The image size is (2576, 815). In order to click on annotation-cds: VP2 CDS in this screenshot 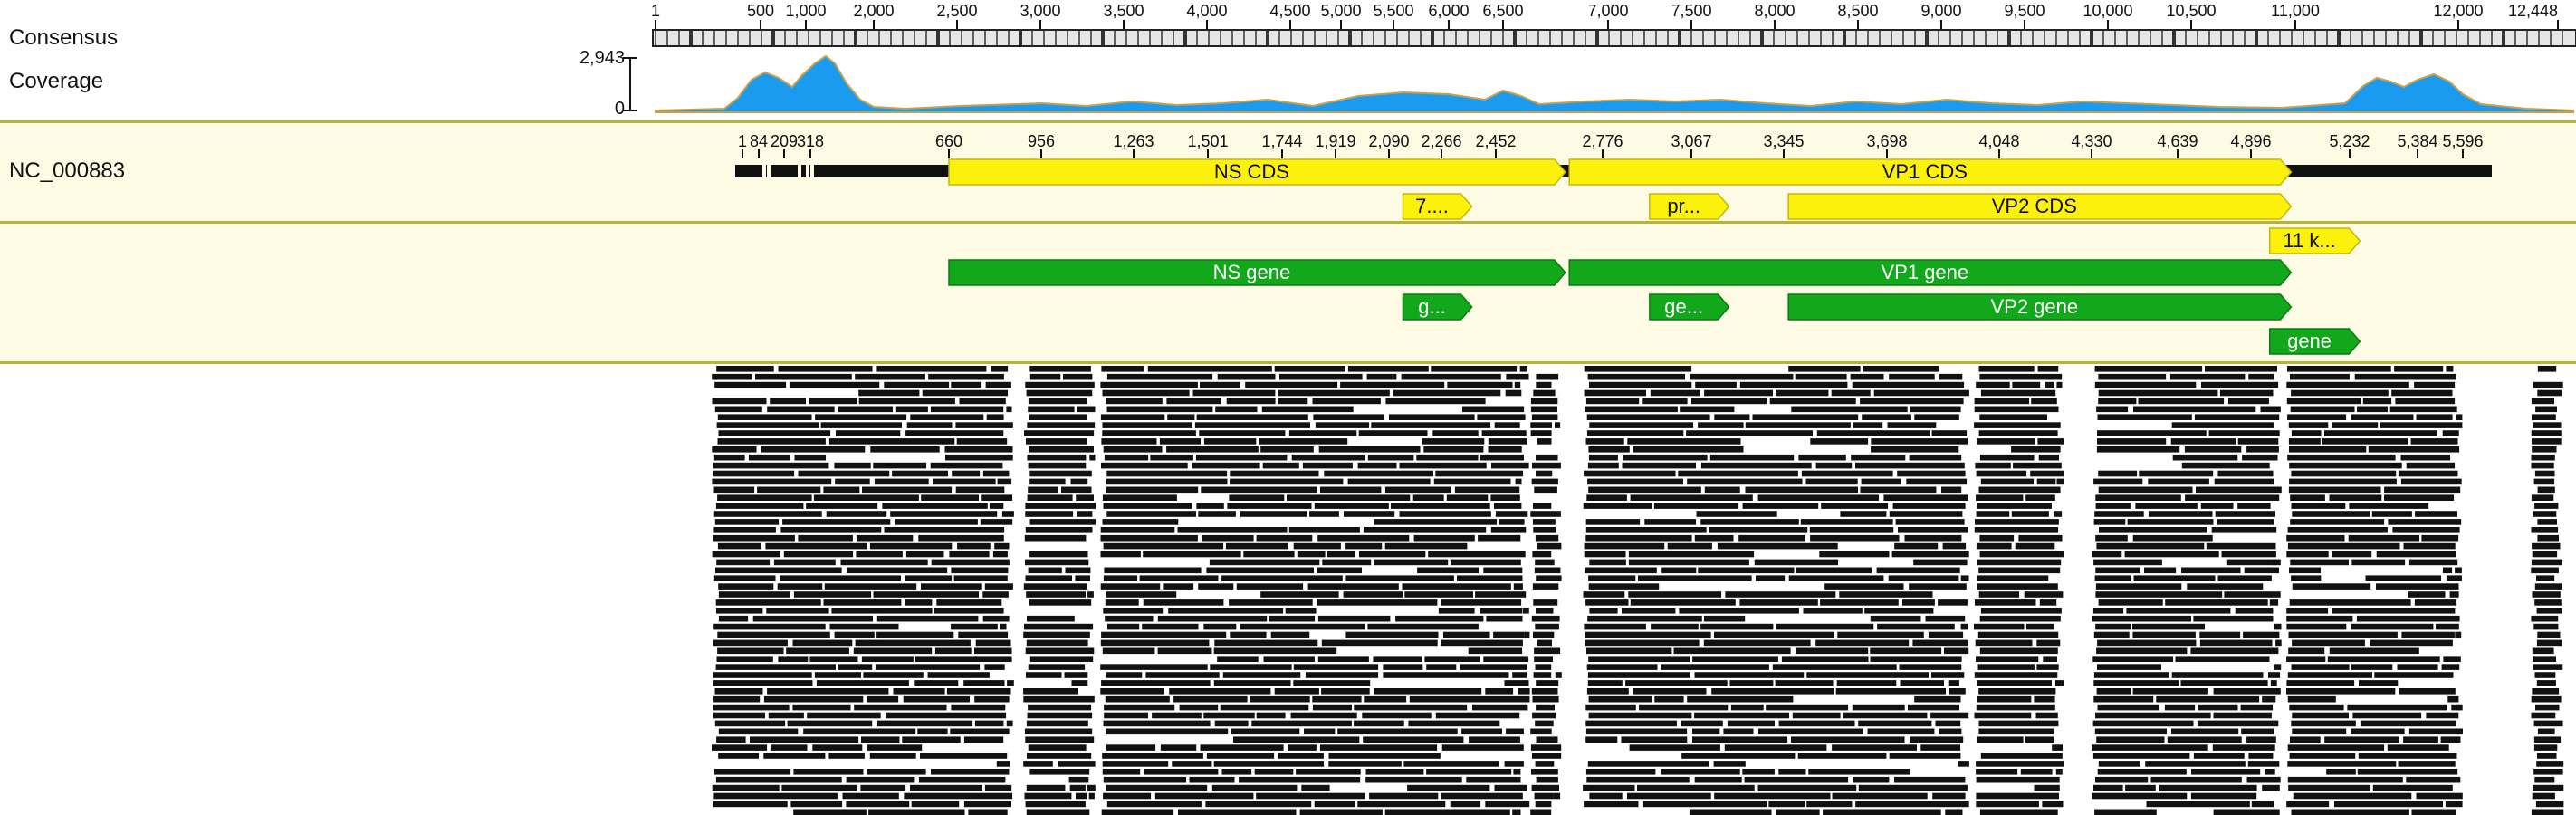, I will do `click(2040, 206)`.